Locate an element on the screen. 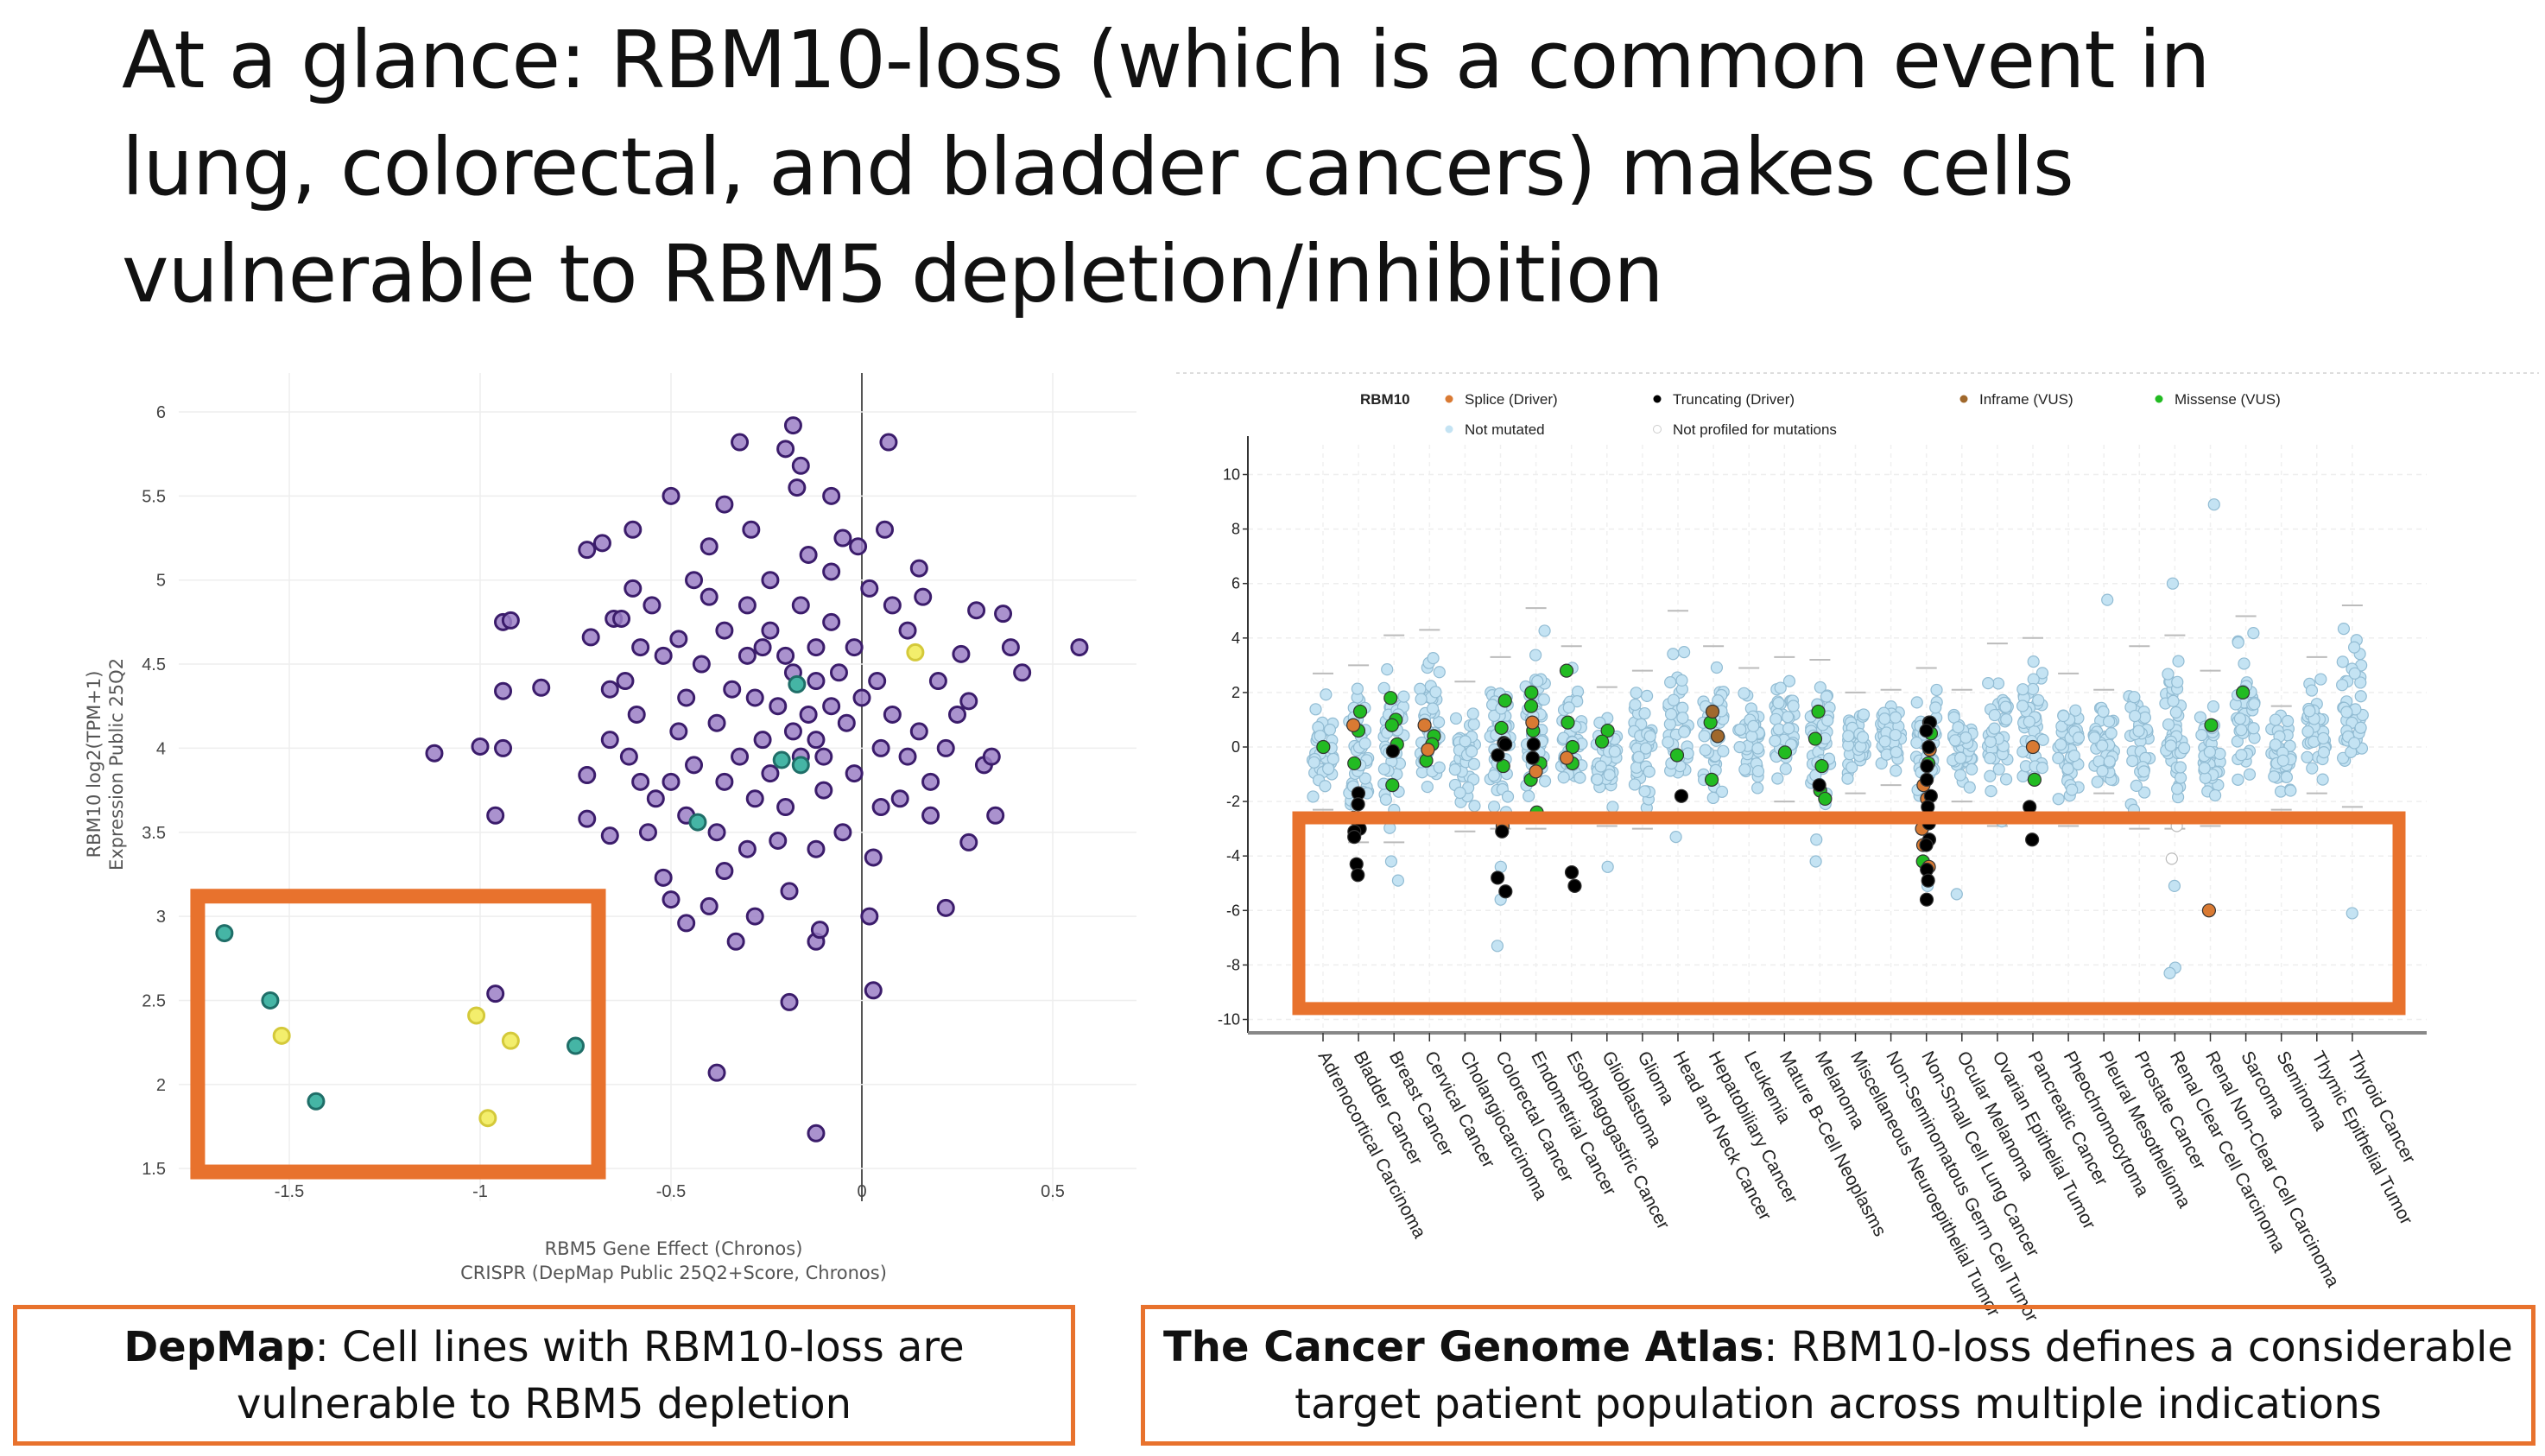 This screenshot has height=1456, width=2545. legend-label: Splice (Driver) is located at coordinates (1511, 399).